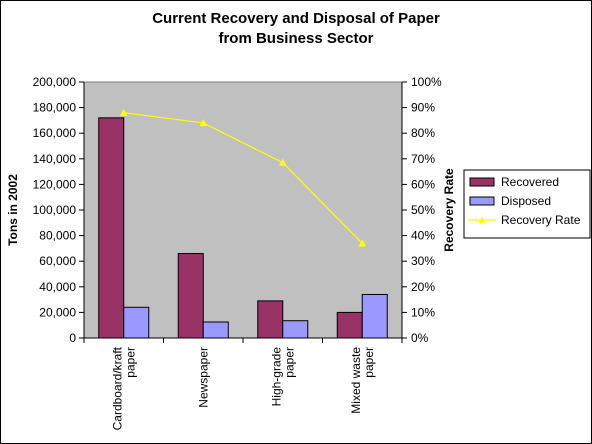 The height and width of the screenshot is (444, 592). I want to click on right-tick-label: 0%, so click(420, 338).